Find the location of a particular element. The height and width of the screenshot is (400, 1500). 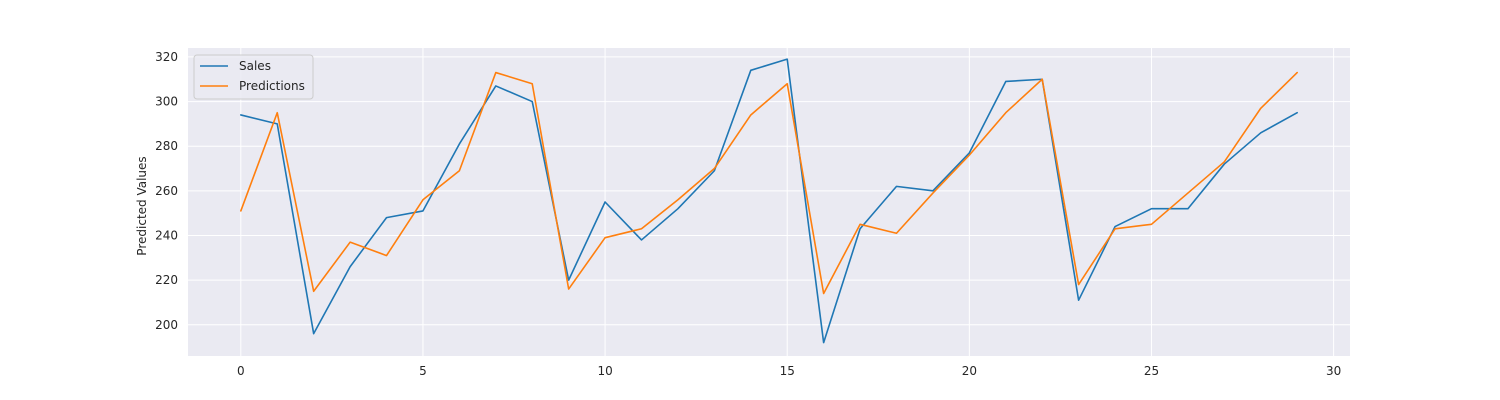

x-tick-label: 15 is located at coordinates (787, 371).